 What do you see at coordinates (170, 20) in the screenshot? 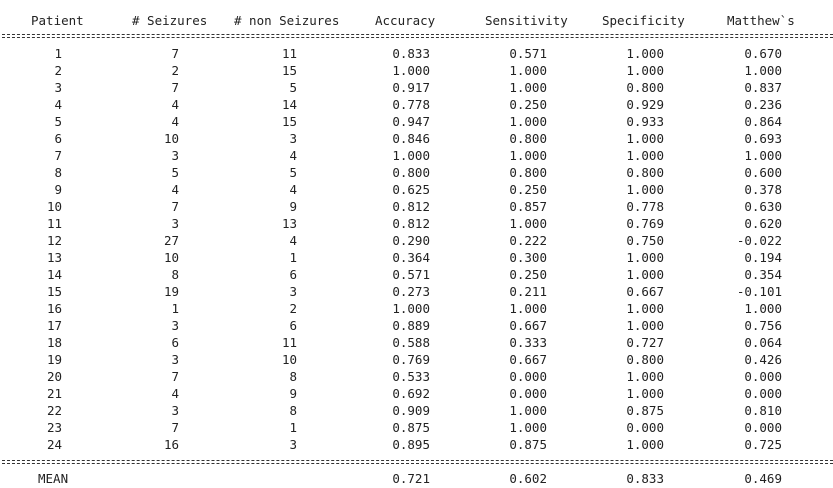
I see `header-seizures: # Seizures` at bounding box center [170, 20].